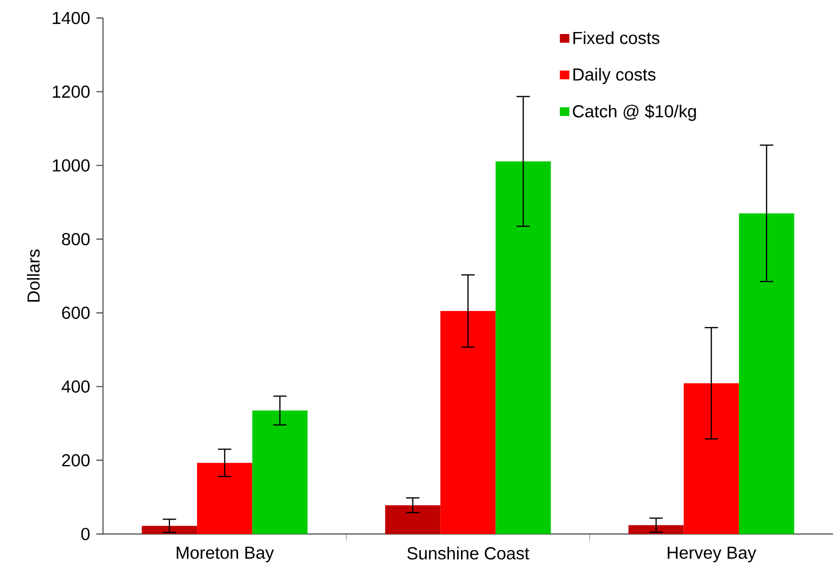  Describe the element at coordinates (33, 276) in the screenshot. I see `y-axis-title: Dollars` at that location.